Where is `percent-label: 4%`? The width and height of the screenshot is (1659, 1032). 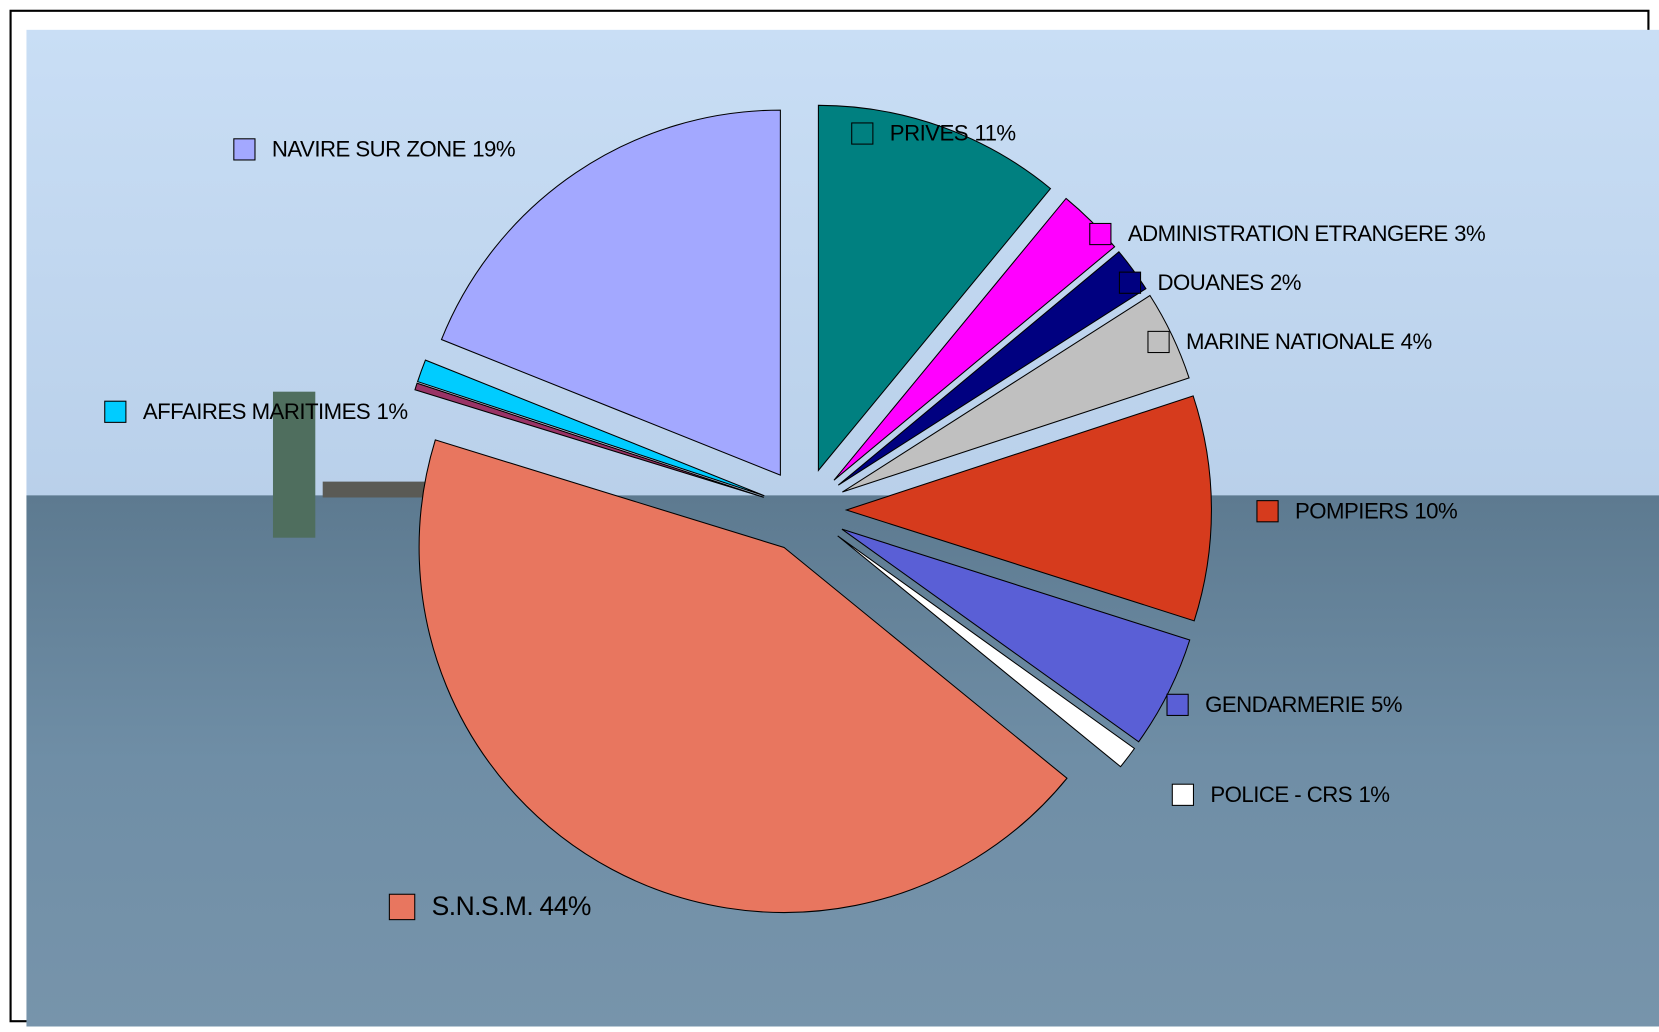
percent-label: 4% is located at coordinates (1416, 341).